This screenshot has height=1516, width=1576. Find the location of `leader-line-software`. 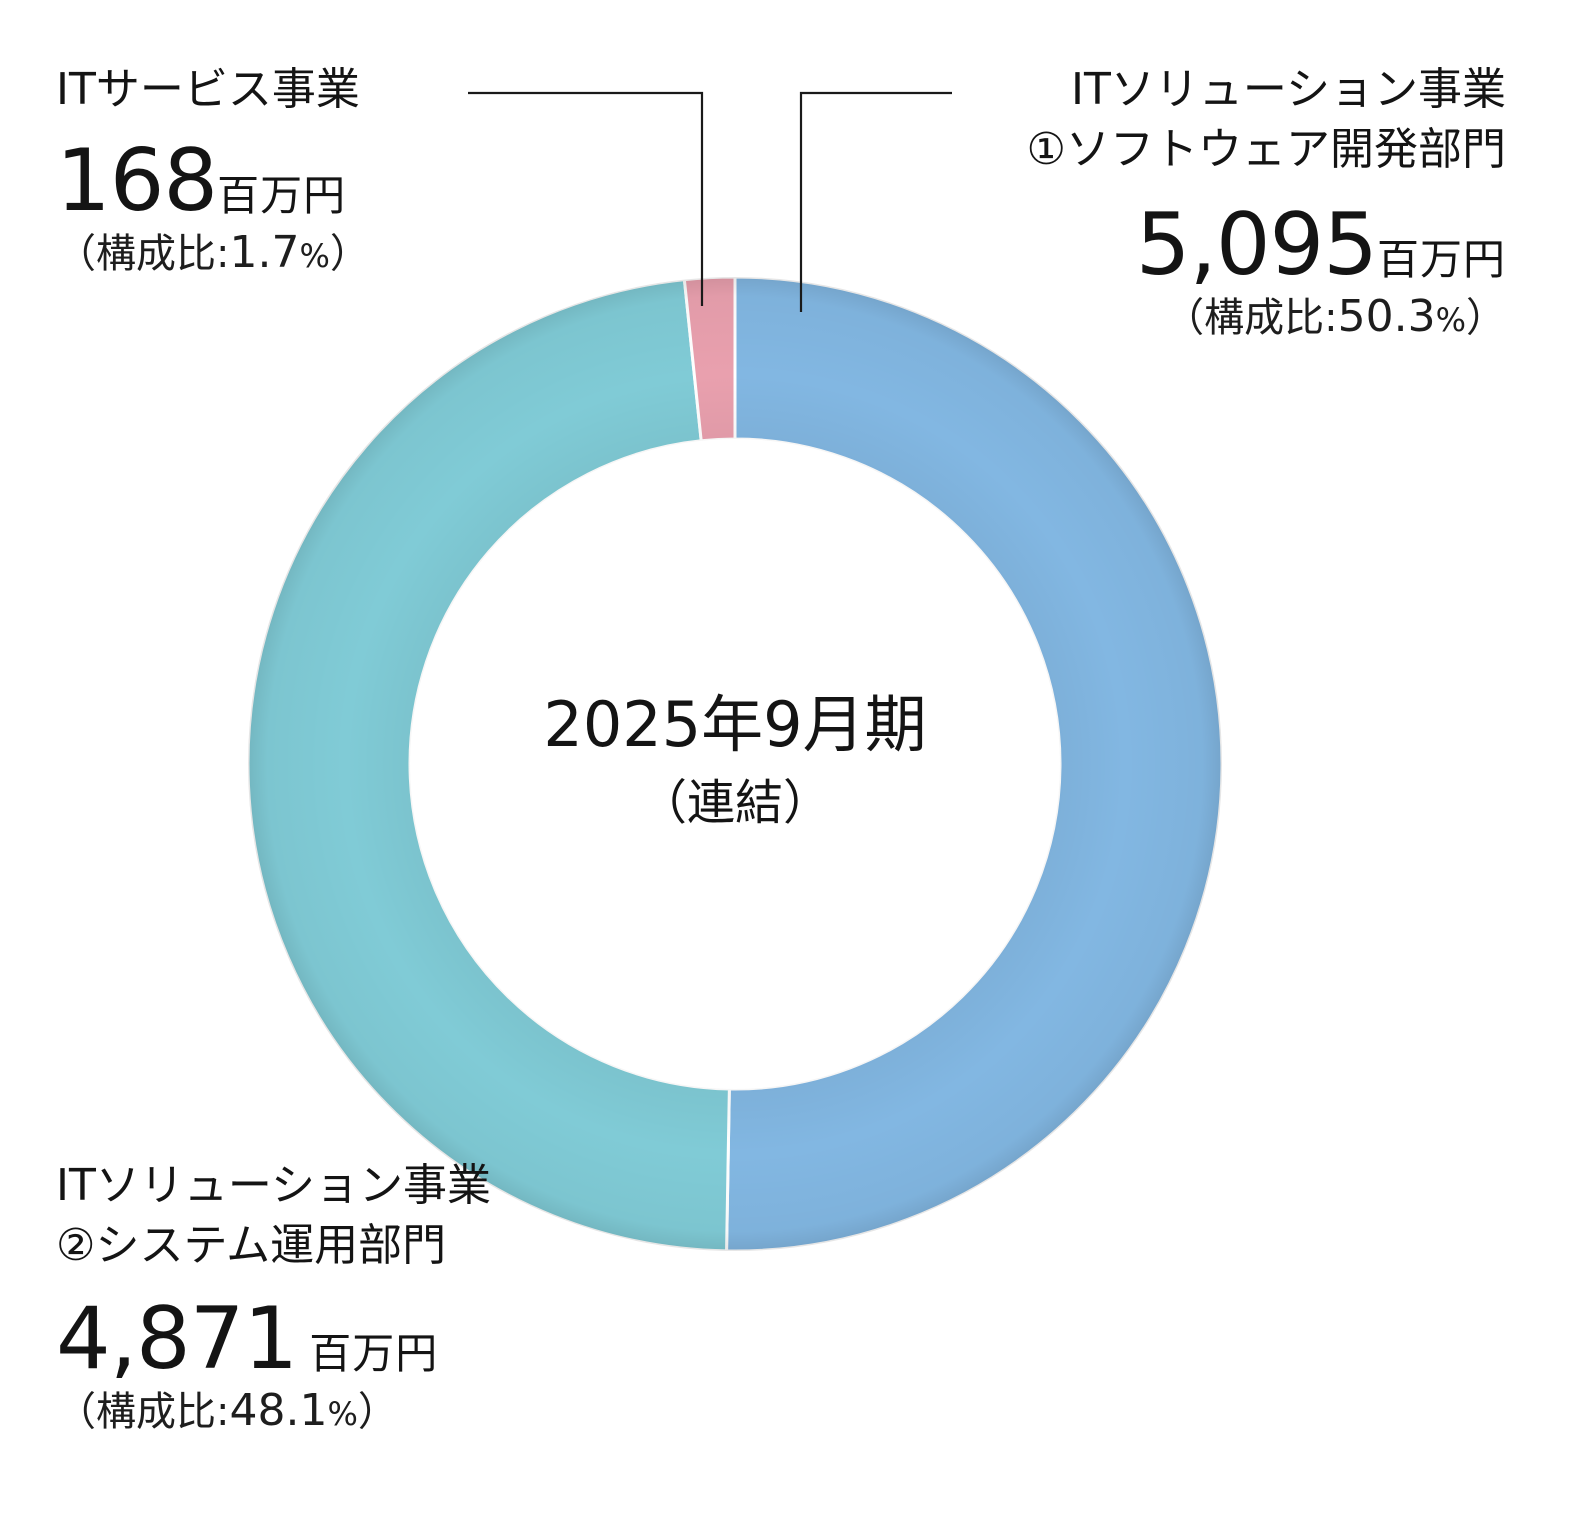

leader-line-software is located at coordinates (875, 201).